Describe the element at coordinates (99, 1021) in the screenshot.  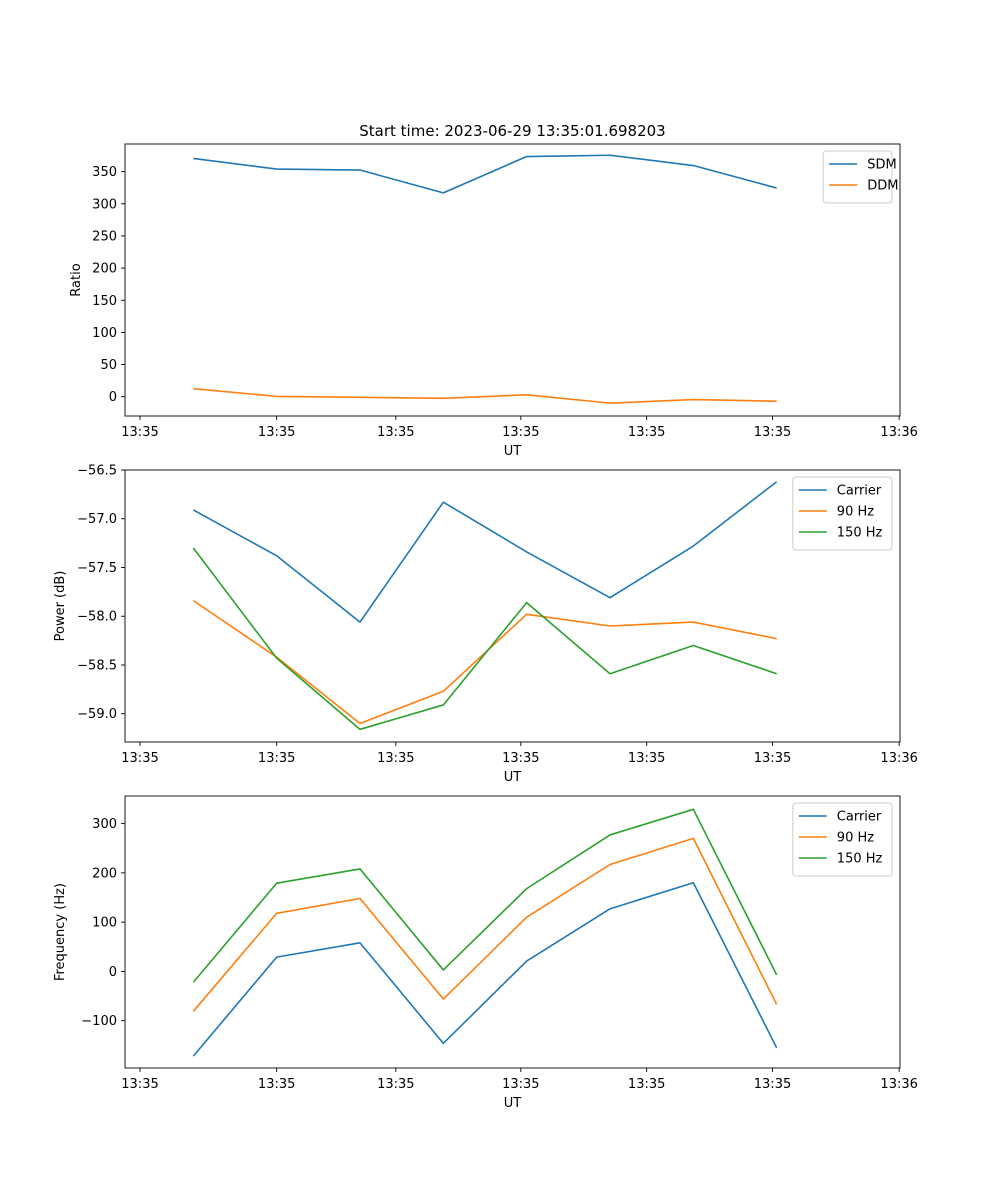
I see `y-tick-label: −100` at that location.